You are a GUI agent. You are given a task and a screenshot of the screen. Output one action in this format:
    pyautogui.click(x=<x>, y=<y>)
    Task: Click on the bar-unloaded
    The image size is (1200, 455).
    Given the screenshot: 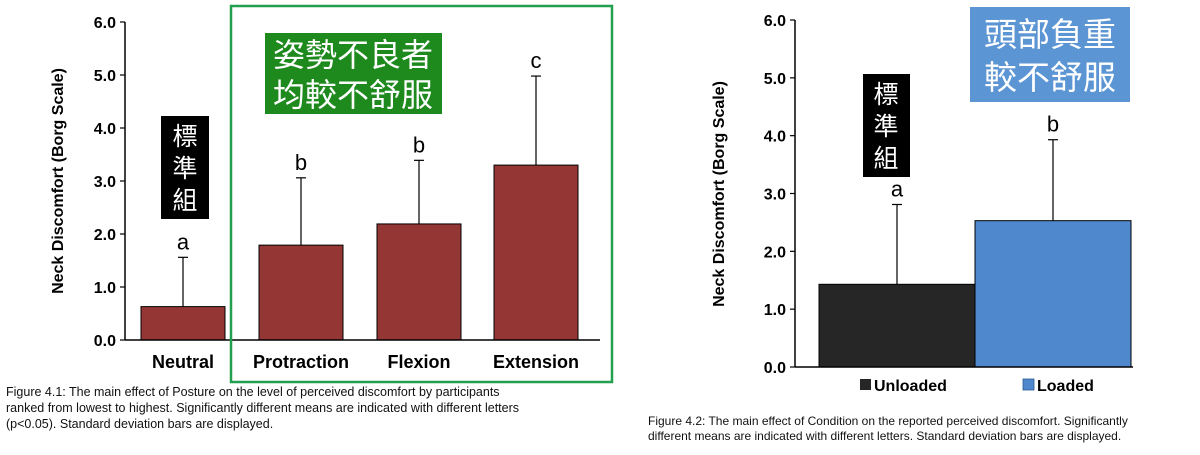 What is the action you would take?
    pyautogui.click(x=897, y=325)
    